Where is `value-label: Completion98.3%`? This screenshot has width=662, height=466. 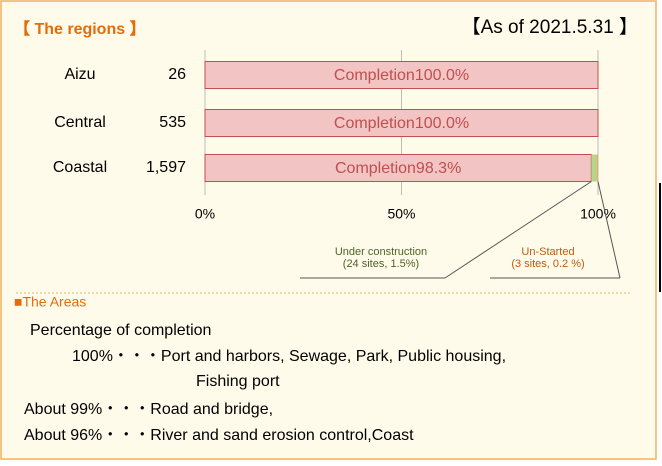
value-label: Completion98.3% is located at coordinates (398, 168).